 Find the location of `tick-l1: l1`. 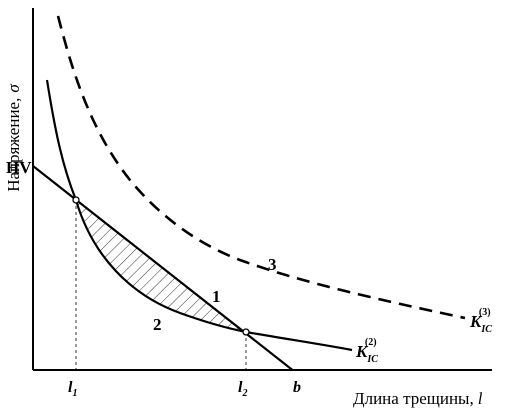

tick-l1: l1 is located at coordinates (72, 389).